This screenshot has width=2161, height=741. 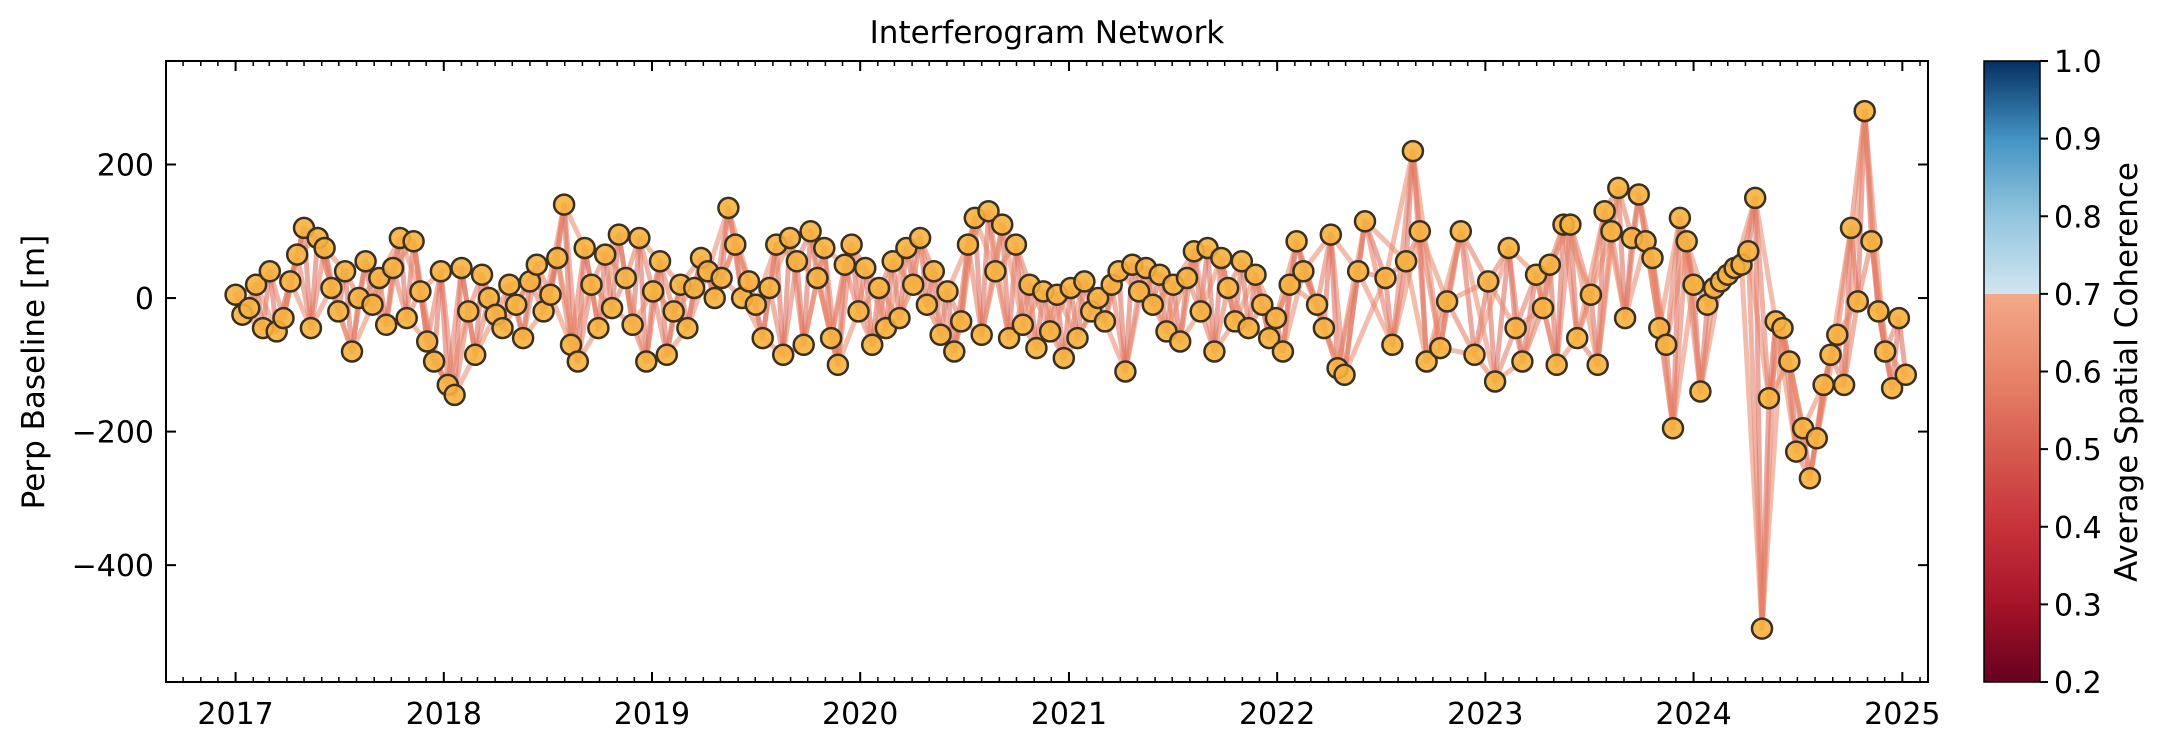 I want to click on x-tick-label: 2024, so click(x=1693, y=714).